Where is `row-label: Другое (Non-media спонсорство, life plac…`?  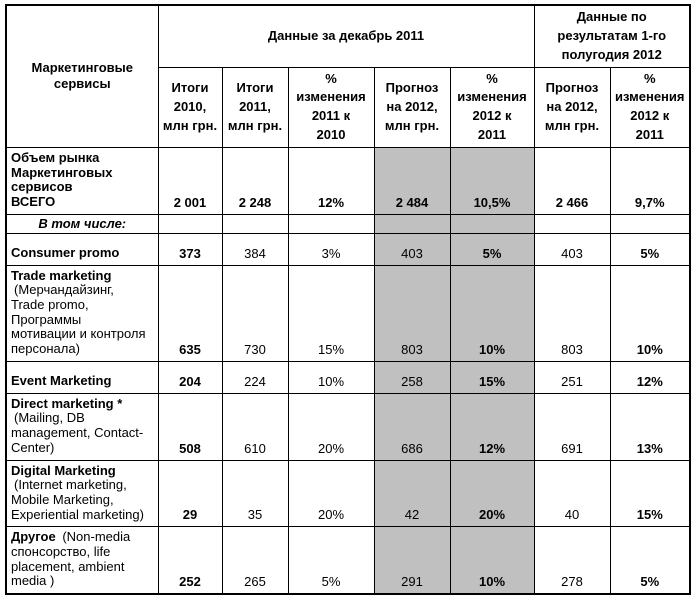 row-label: Другое (Non-media спонсорство, life plac… is located at coordinates (82, 560).